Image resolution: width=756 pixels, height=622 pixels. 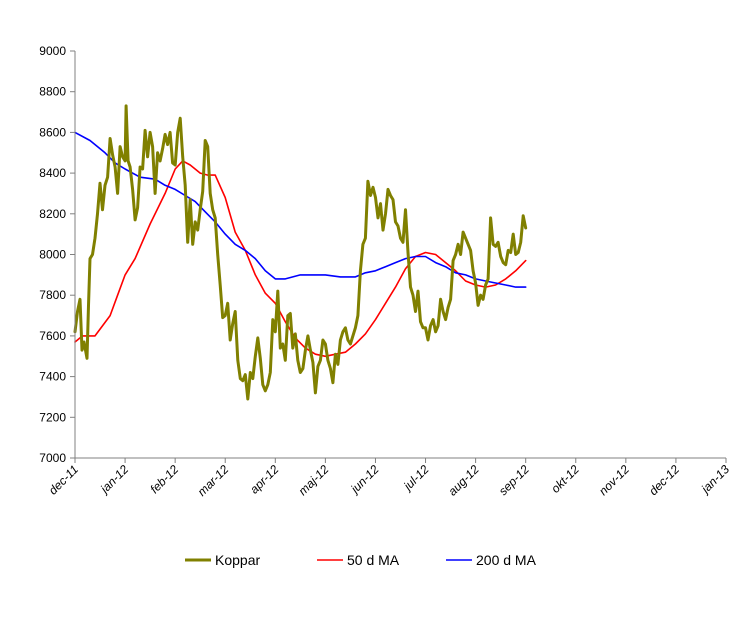 I want to click on y-tick-label: 7600, so click(x=52, y=336).